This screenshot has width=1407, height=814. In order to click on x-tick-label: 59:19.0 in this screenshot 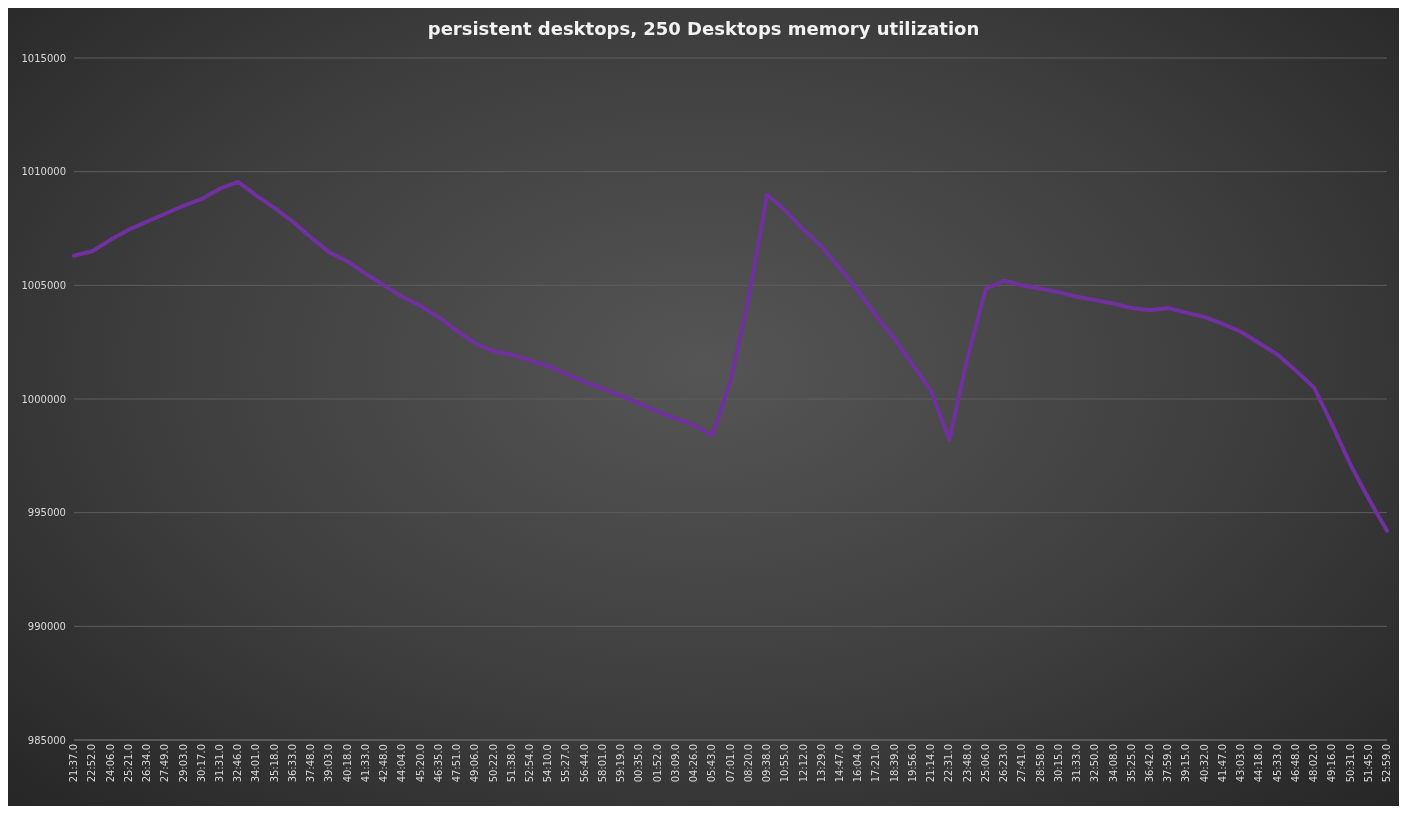, I will do `click(621, 763)`.